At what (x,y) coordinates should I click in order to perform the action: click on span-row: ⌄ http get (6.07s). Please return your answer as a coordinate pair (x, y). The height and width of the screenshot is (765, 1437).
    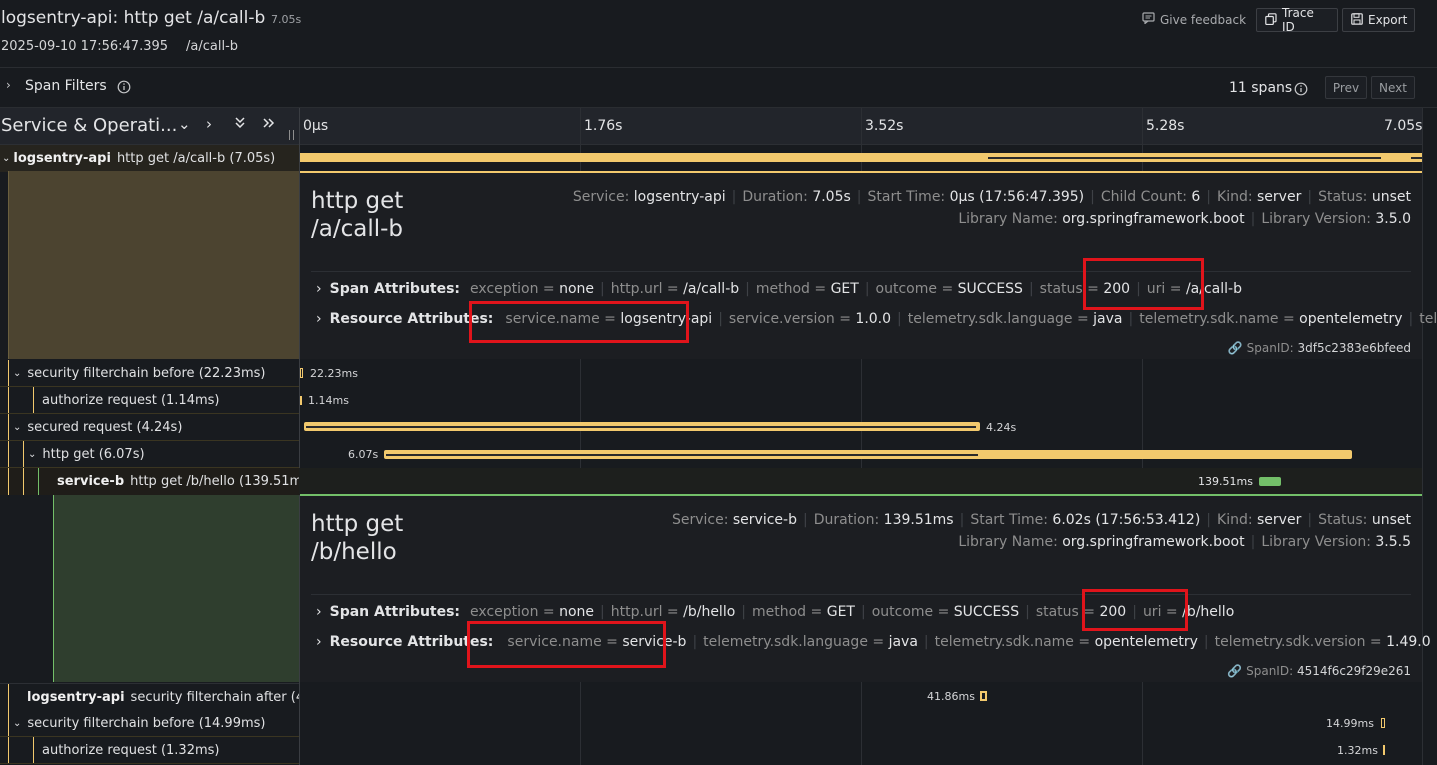
    Looking at the image, I should click on (149, 454).